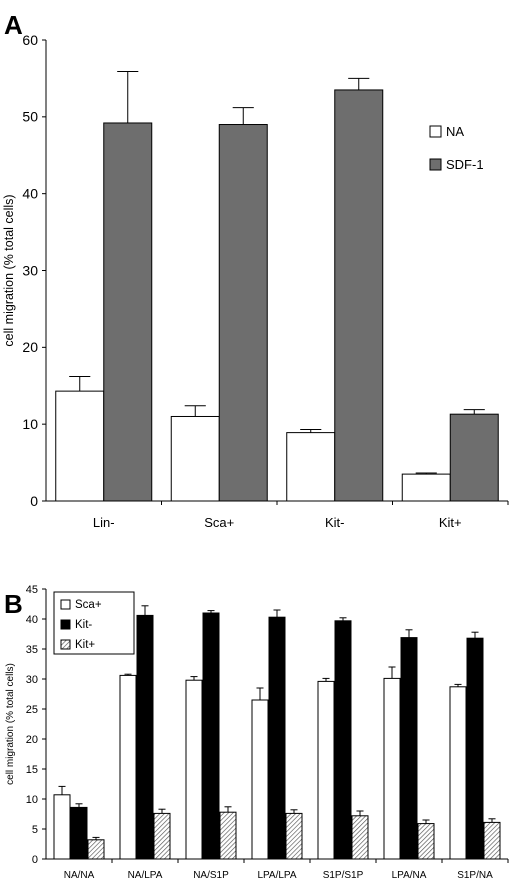 Image resolution: width=520 pixels, height=886 pixels. Describe the element at coordinates (450, 522) in the screenshot. I see `x-tick-label: Kit+` at that location.